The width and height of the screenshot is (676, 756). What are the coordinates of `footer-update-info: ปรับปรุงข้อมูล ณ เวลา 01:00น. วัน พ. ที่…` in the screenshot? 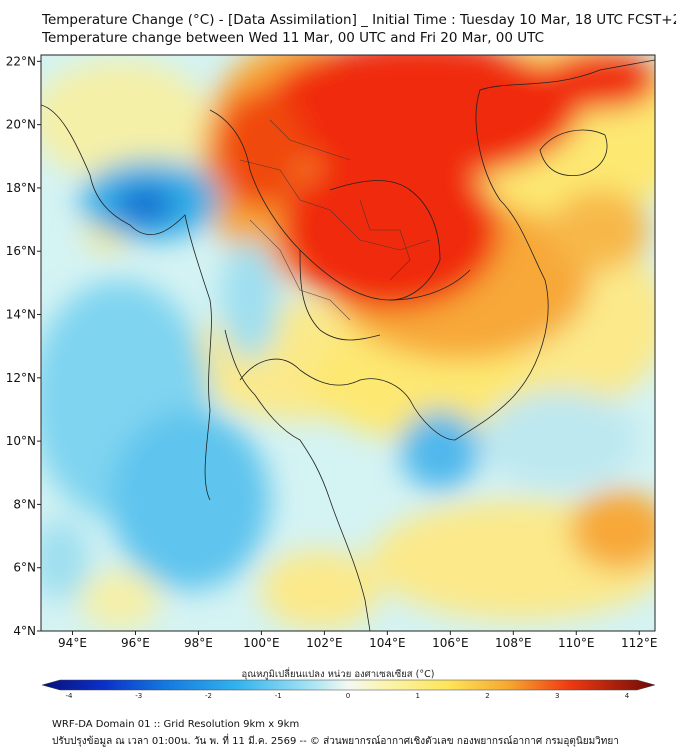 It's located at (335, 741).